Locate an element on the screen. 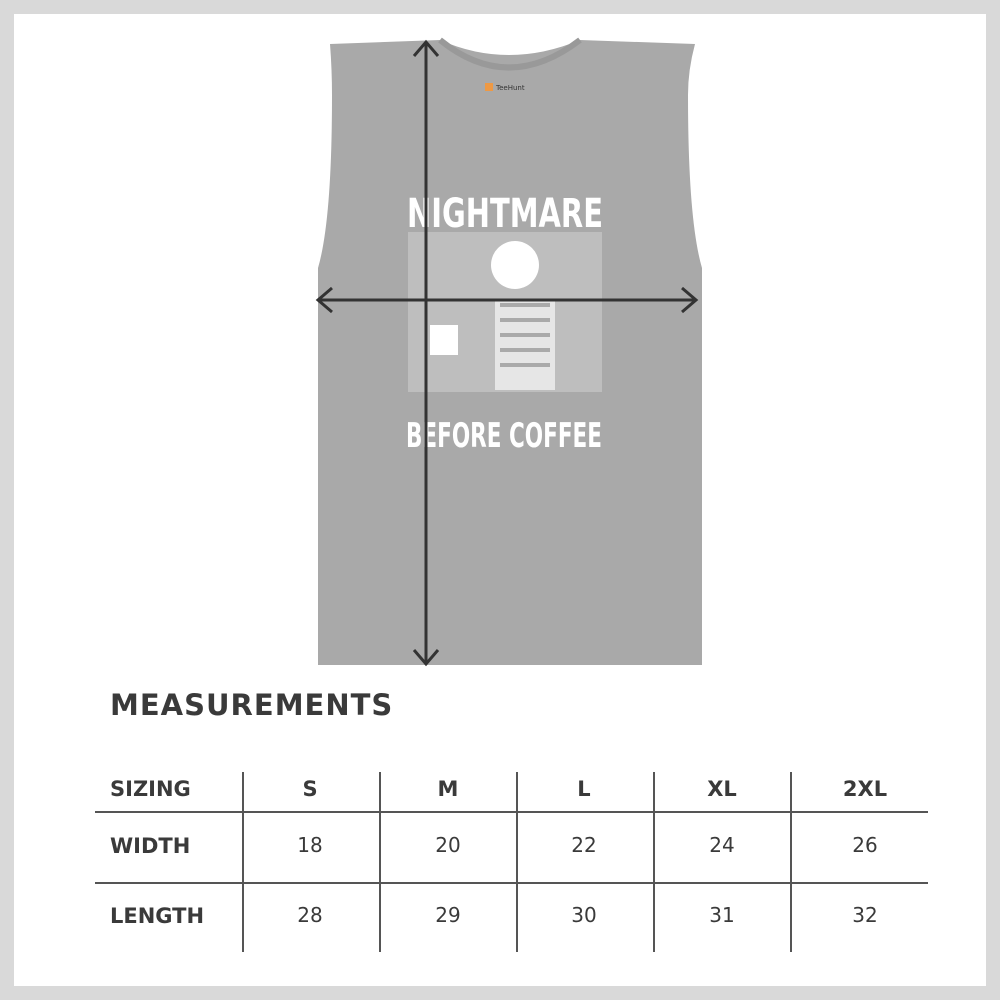  header-sizing: SIZING is located at coordinates (150, 789).